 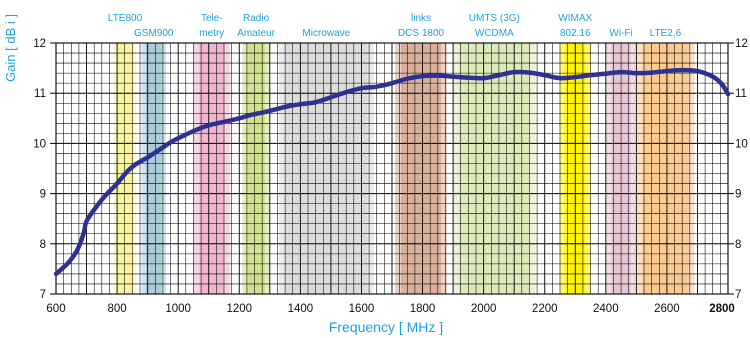 What do you see at coordinates (423, 309) in the screenshot?
I see `x-tick-label: 1800` at bounding box center [423, 309].